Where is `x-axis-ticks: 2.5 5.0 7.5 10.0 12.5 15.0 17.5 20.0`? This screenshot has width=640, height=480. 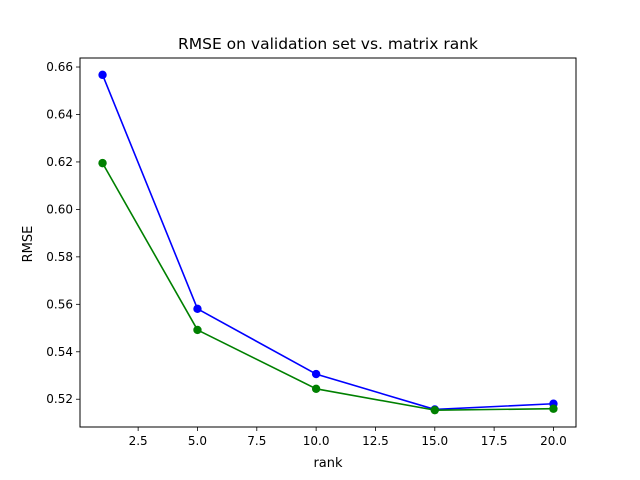
x-axis-ticks: 2.5 5.0 7.5 10.0 12.5 15.0 17.5 20.0 is located at coordinates (348, 437).